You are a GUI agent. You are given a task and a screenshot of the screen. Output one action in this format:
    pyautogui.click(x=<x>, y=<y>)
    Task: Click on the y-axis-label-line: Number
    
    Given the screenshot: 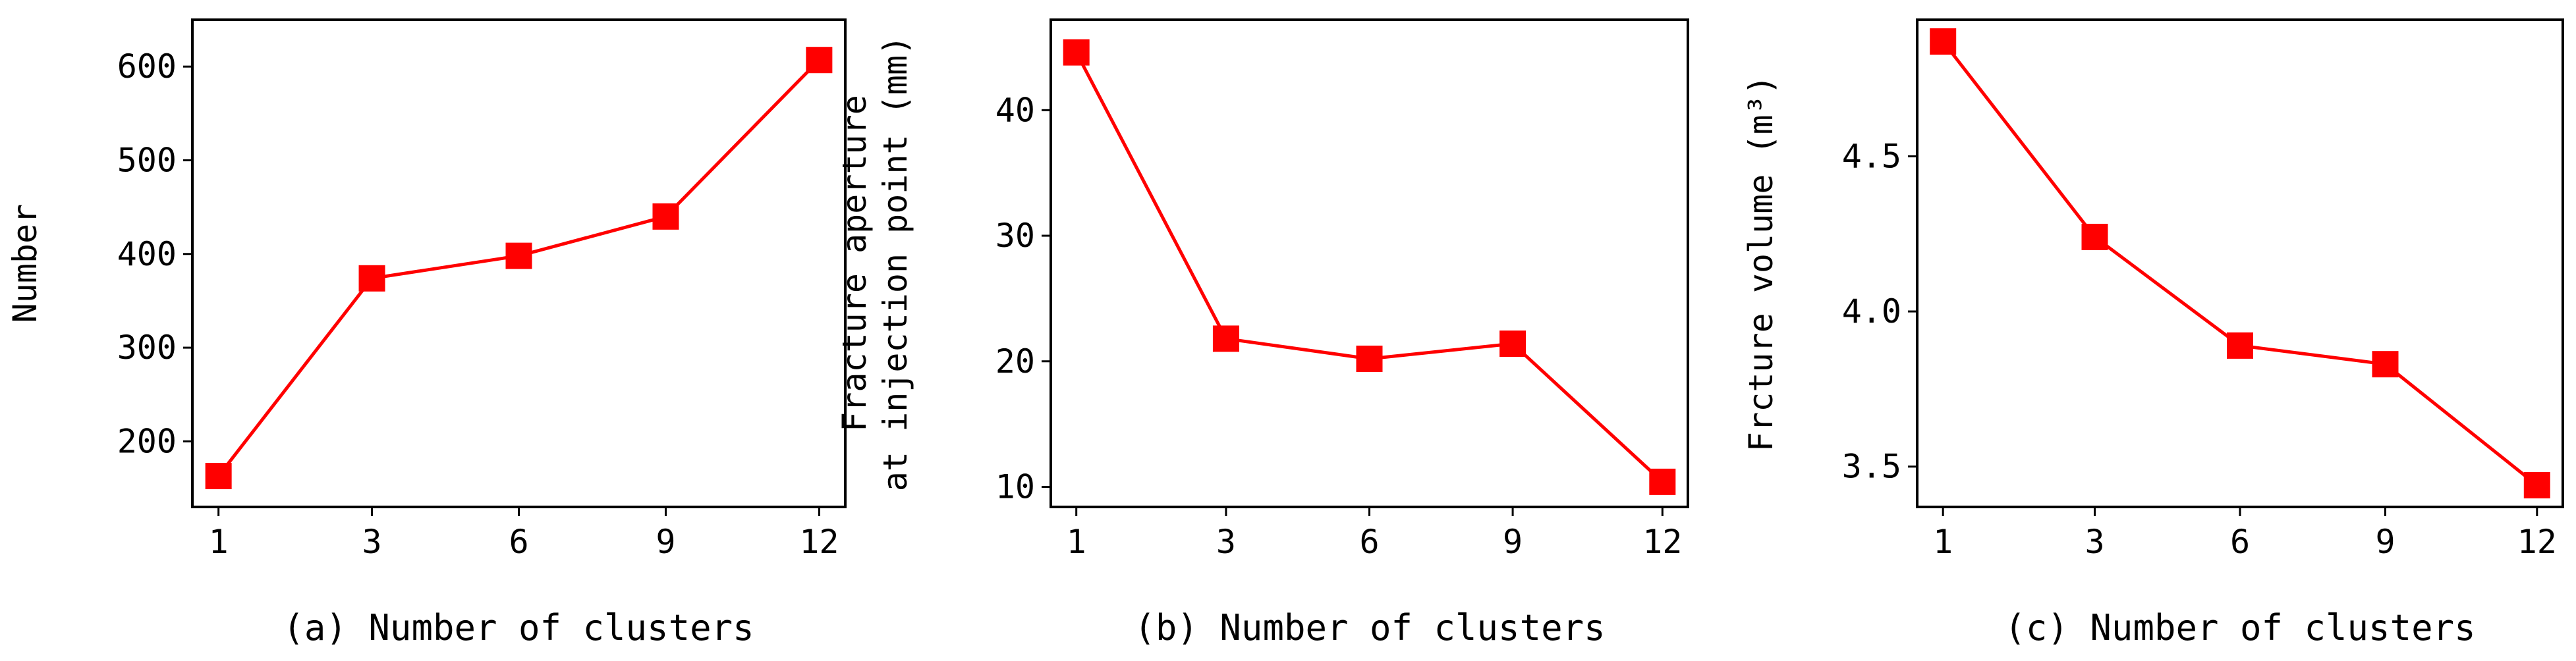 What is the action you would take?
    pyautogui.click(x=25, y=263)
    